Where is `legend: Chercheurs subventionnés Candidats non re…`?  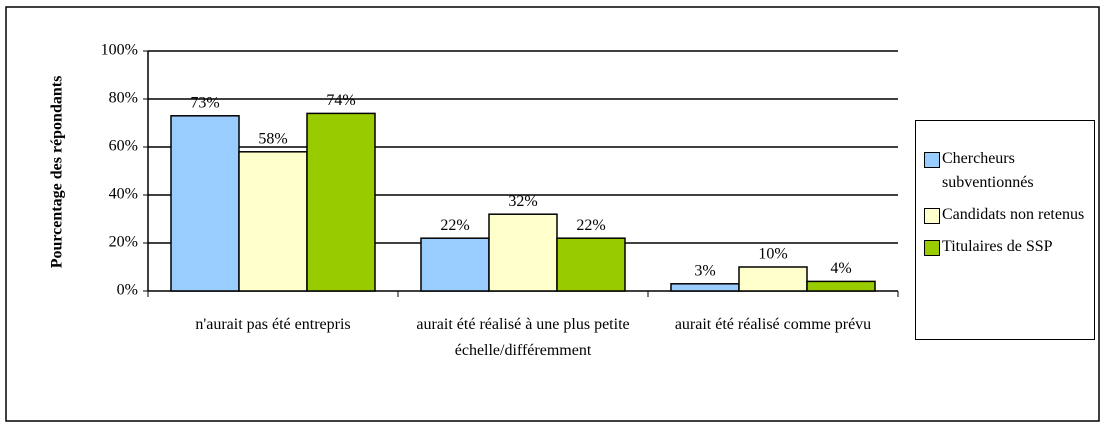
legend: Chercheurs subventionnés Candidats non re… is located at coordinates (1005, 230).